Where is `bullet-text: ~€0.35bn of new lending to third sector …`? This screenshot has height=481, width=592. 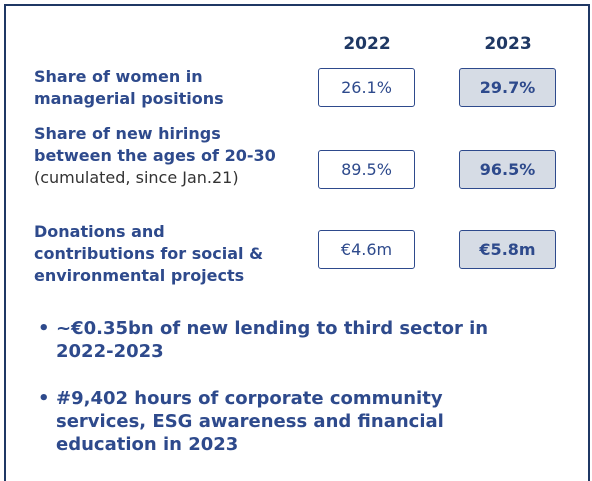
bullet-text: ~€0.35bn of new lending to third sector … is located at coordinates (272, 328).